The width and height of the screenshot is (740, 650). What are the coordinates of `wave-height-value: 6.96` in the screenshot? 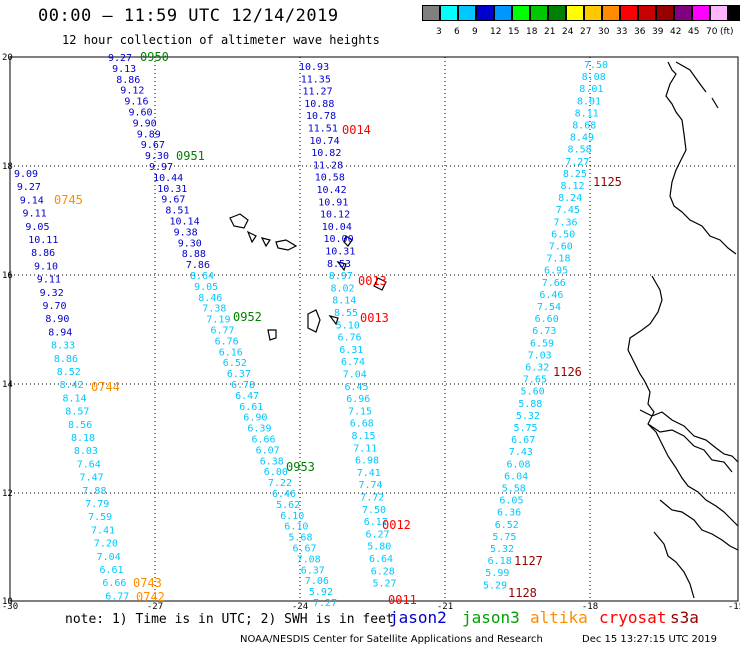 It's located at (358, 399).